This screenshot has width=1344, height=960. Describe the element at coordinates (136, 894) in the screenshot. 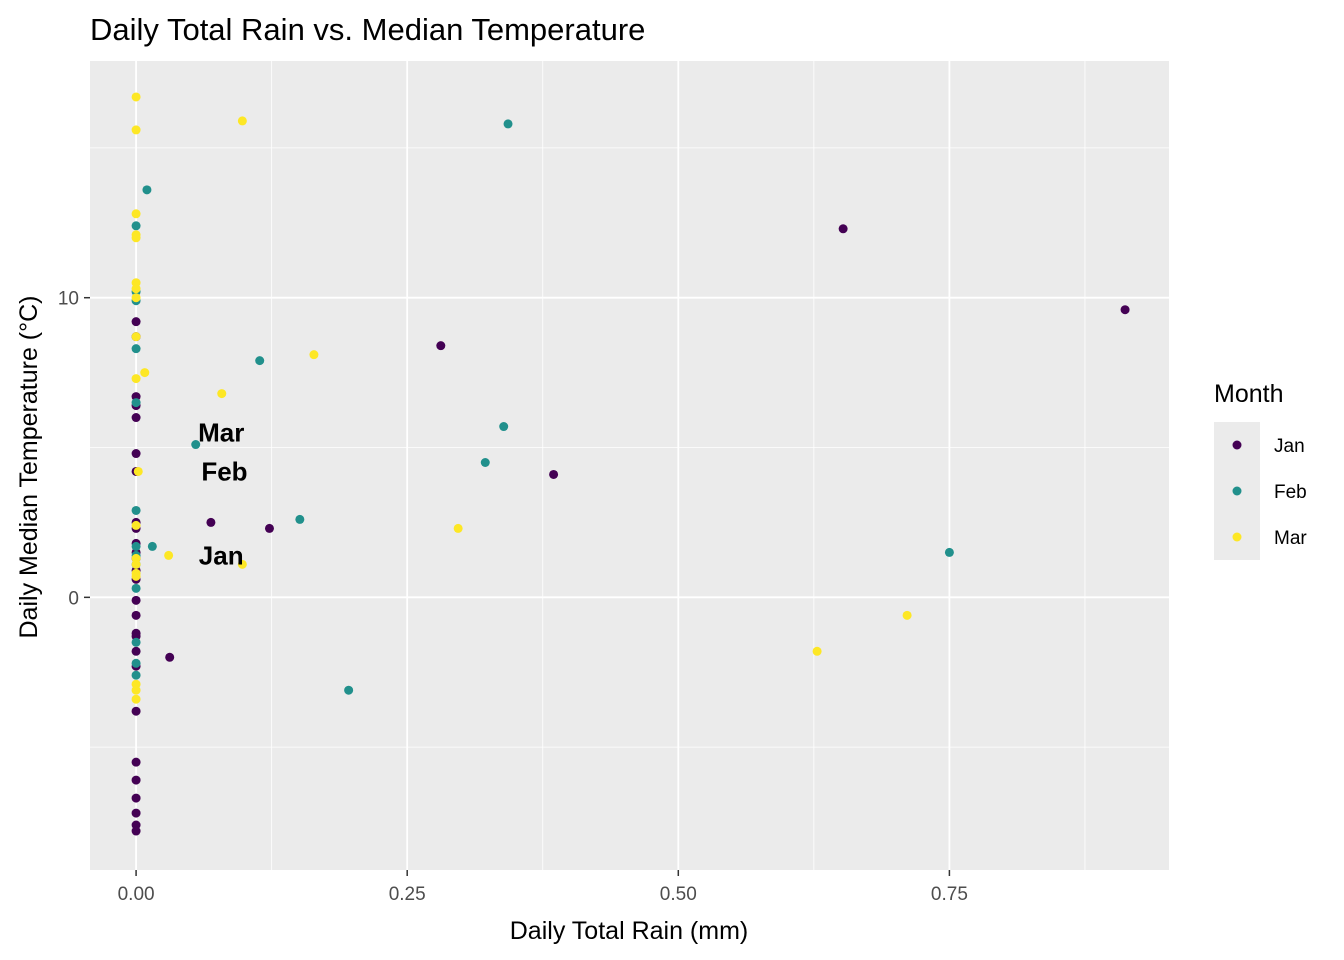

I see `x-tick-label: 0.00` at that location.